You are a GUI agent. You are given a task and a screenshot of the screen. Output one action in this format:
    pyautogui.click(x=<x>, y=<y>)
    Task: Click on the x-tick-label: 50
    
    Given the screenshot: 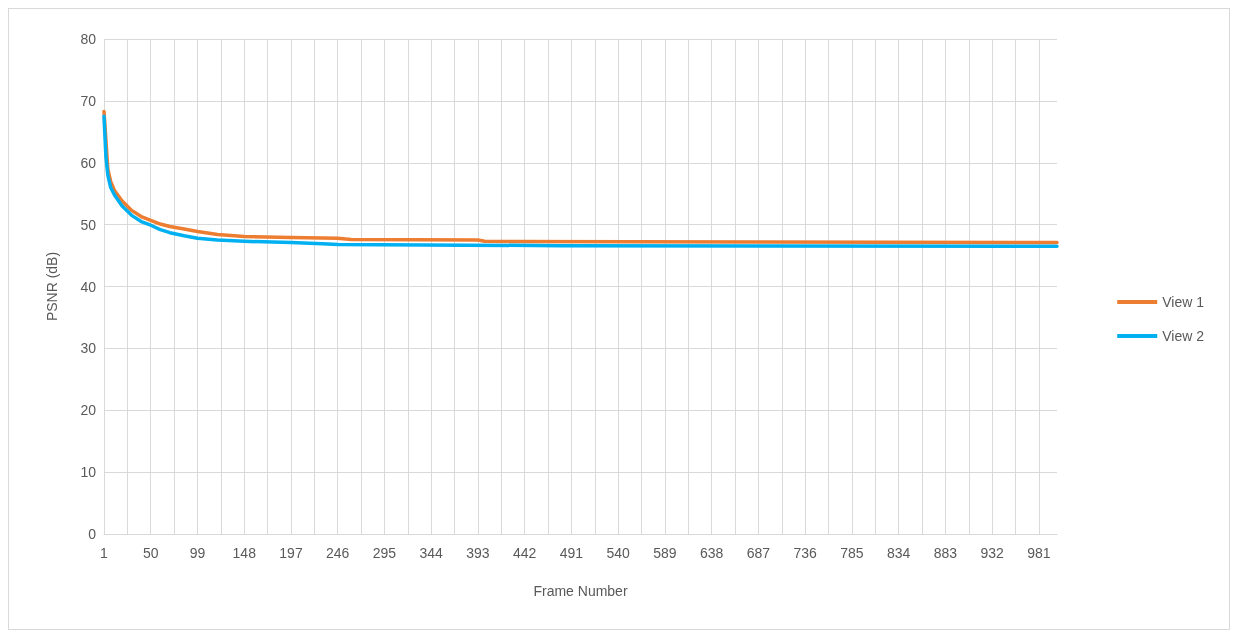 What is the action you would take?
    pyautogui.click(x=150, y=553)
    